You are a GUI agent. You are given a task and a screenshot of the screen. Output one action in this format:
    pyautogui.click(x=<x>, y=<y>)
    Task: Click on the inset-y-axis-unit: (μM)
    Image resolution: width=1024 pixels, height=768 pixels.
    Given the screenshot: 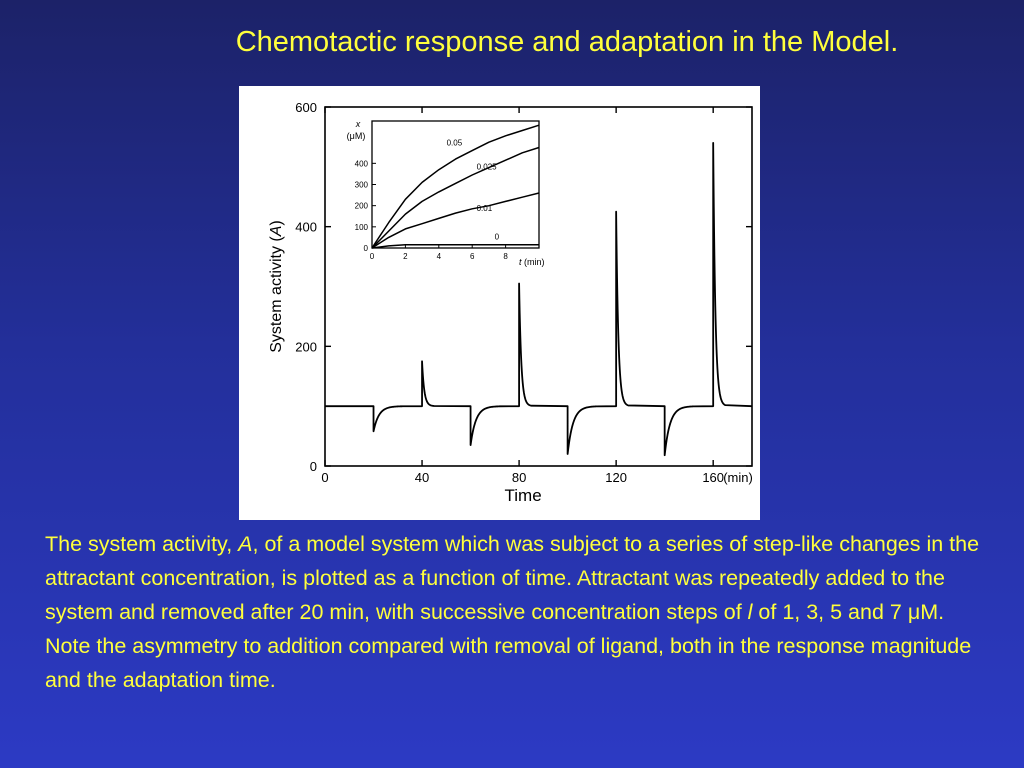 What is the action you would take?
    pyautogui.click(x=356, y=136)
    